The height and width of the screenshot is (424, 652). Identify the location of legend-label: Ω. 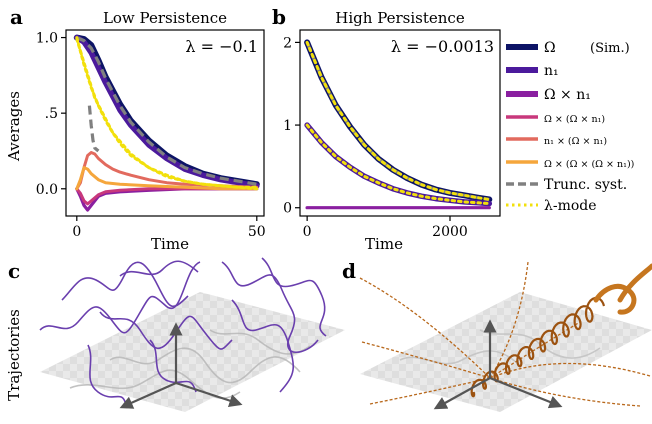
(550, 48).